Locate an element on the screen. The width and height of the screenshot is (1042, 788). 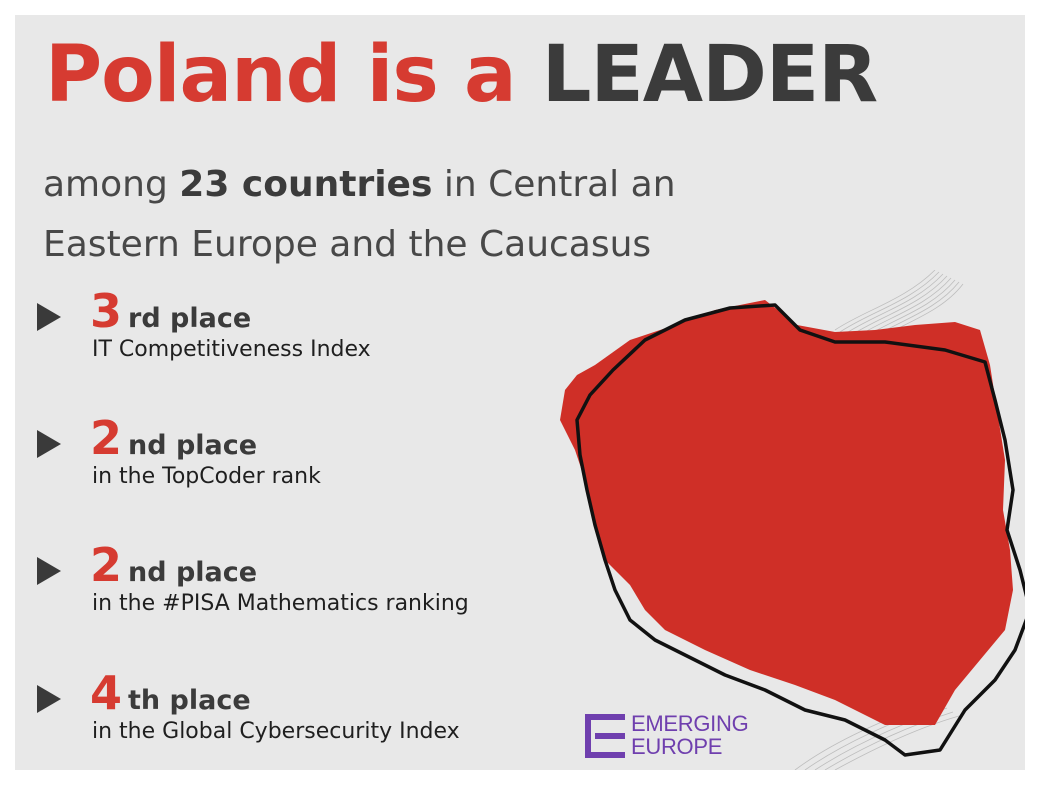
subtitle-rest: in Central an is located at coordinates (559, 184).